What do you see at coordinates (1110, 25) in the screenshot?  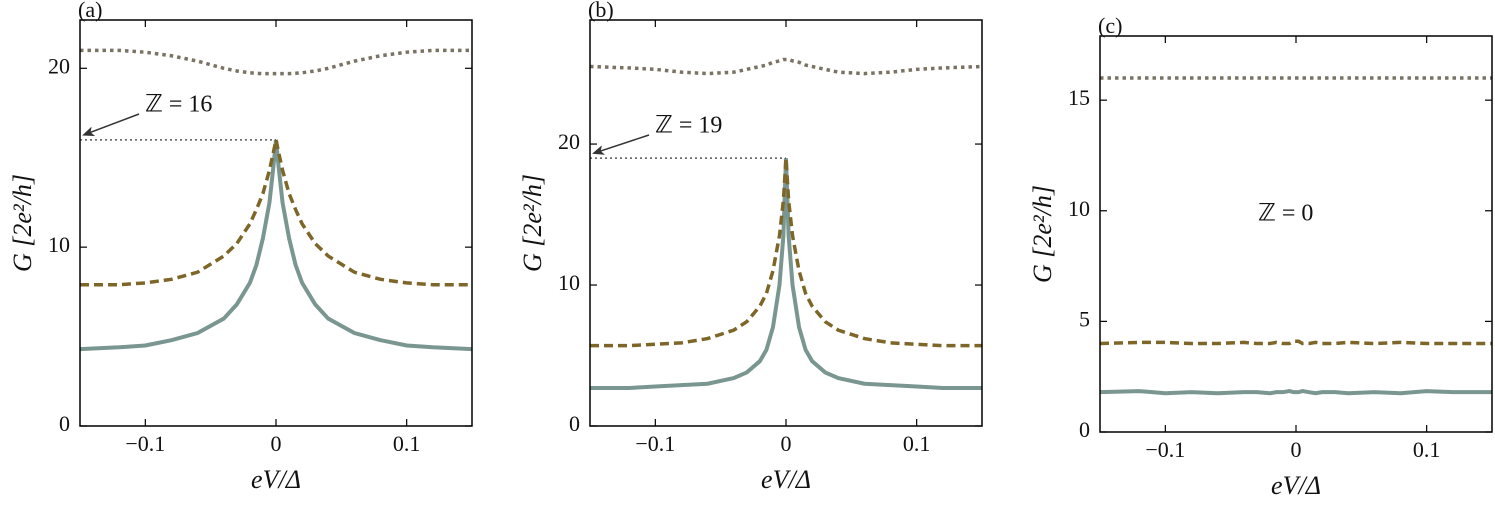 I see `panel-label: (c)` at bounding box center [1110, 25].